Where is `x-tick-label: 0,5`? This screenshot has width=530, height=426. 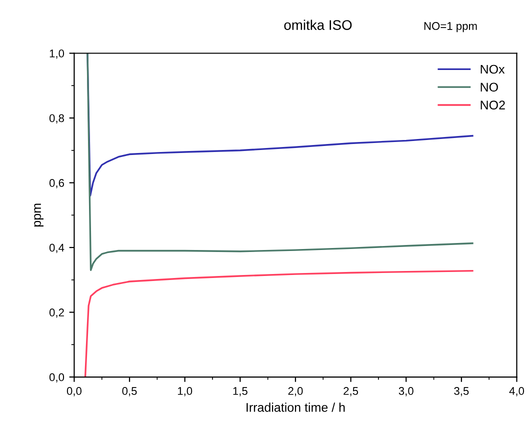 x-tick-label: 0,5 is located at coordinates (129, 391).